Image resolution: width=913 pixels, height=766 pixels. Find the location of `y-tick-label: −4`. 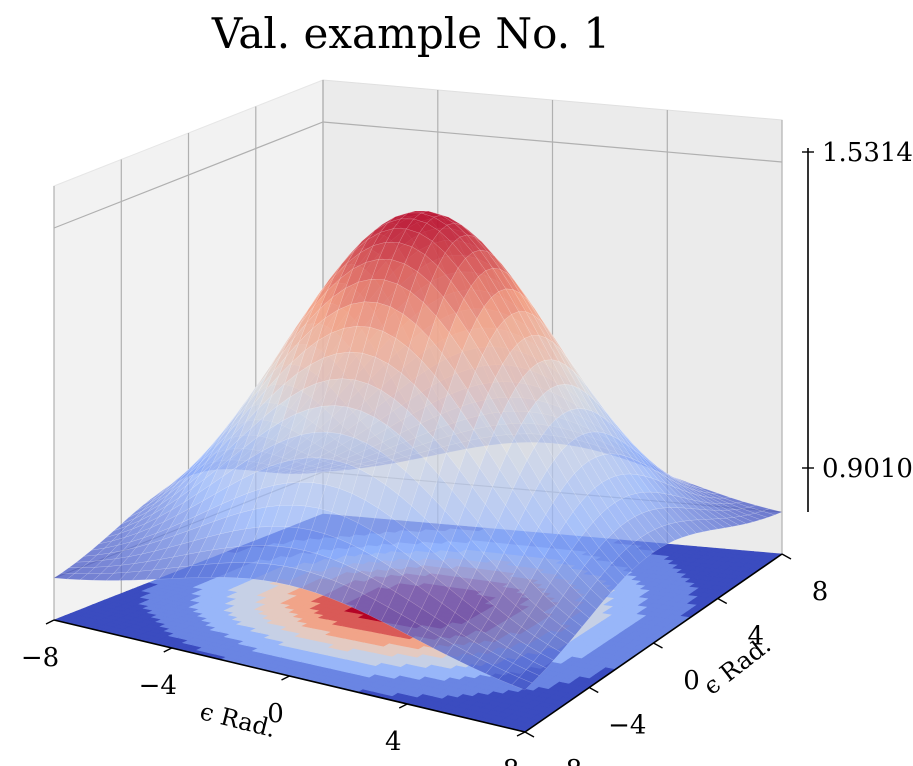

y-tick-label: −4 is located at coordinates (627, 726).